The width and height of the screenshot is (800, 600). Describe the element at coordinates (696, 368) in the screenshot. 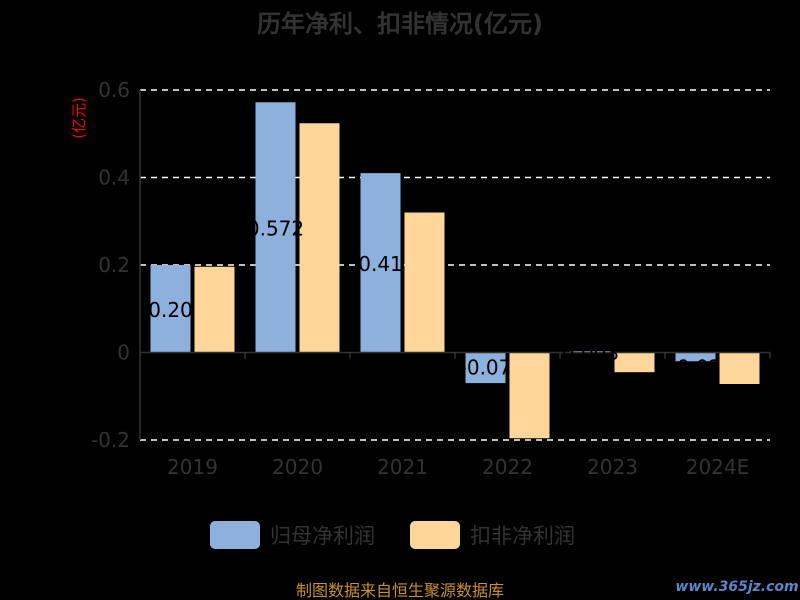

I see `data-label: -0.02` at that location.